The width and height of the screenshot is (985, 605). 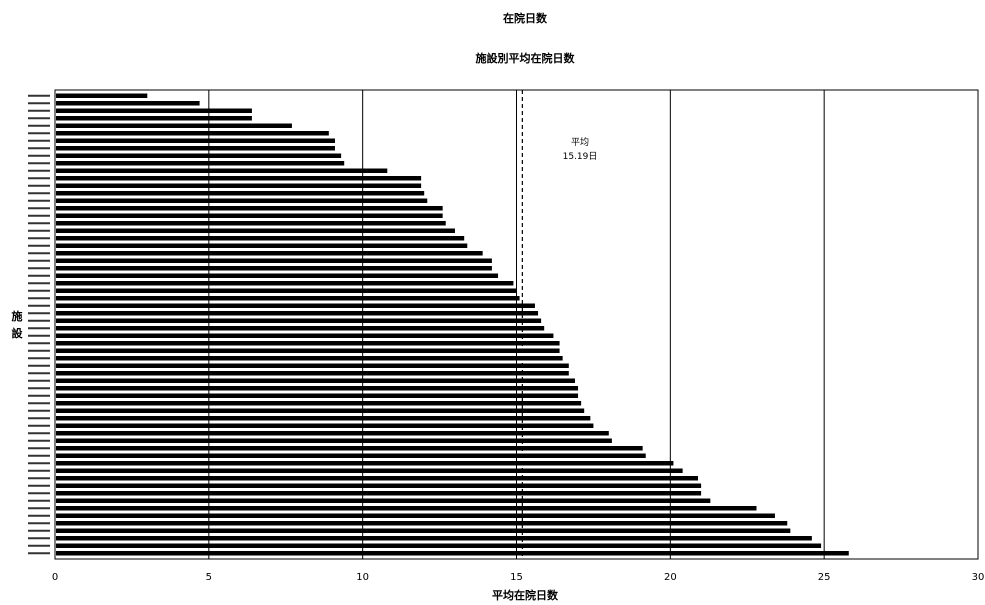 What do you see at coordinates (978, 577) in the screenshot?
I see `x-tick-label: 30` at bounding box center [978, 577].